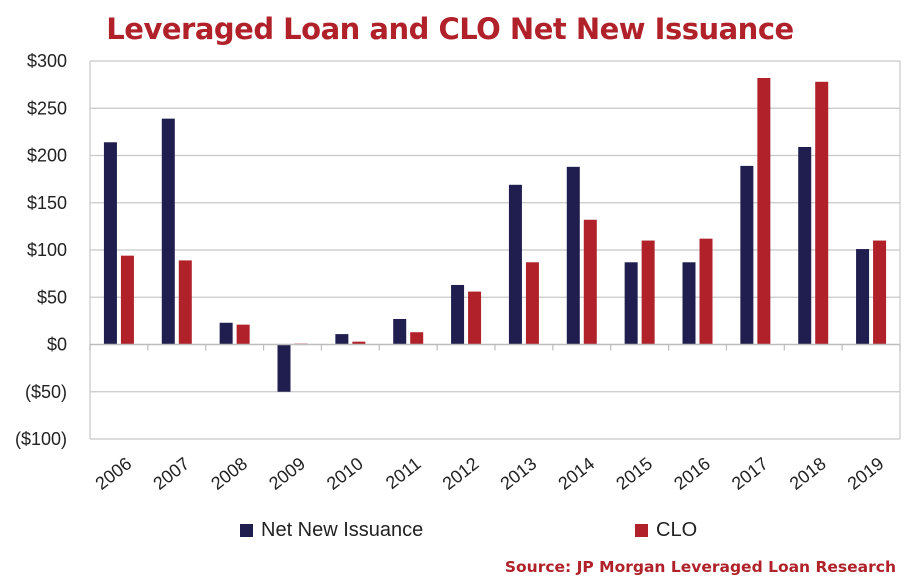 This screenshot has height=586, width=910. I want to click on bar-net-new-issuance-2010, so click(342, 339).